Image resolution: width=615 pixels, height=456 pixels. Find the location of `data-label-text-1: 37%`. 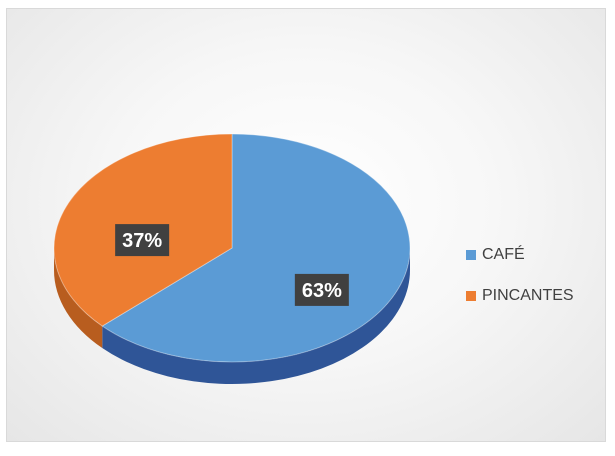

data-label-text-1: 37% is located at coordinates (142, 241).